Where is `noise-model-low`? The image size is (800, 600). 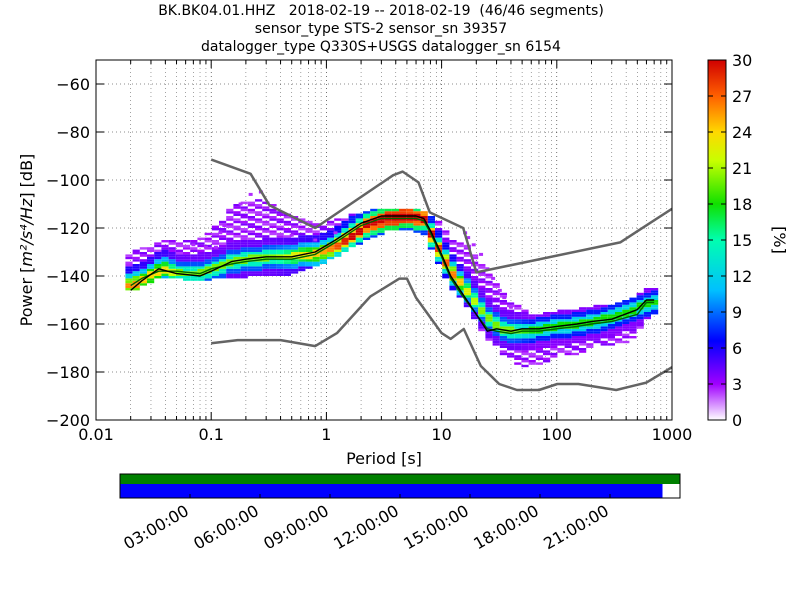 noise-model-low is located at coordinates (441, 334).